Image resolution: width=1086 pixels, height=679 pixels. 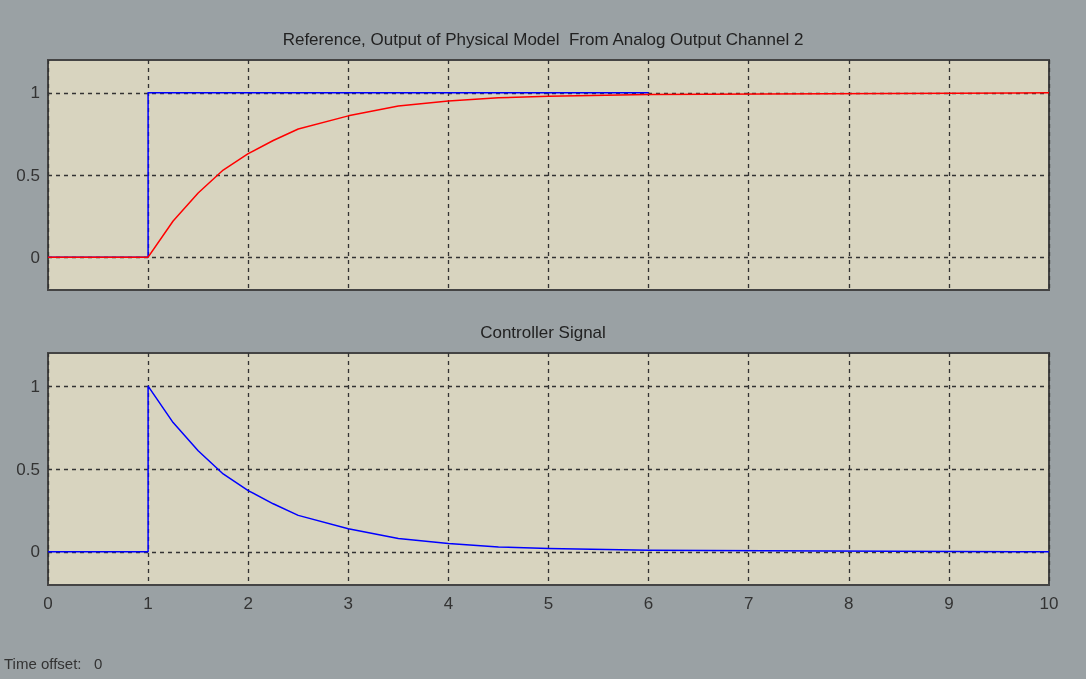 What do you see at coordinates (248, 603) in the screenshot?
I see `x-tick-label: 2` at bounding box center [248, 603].